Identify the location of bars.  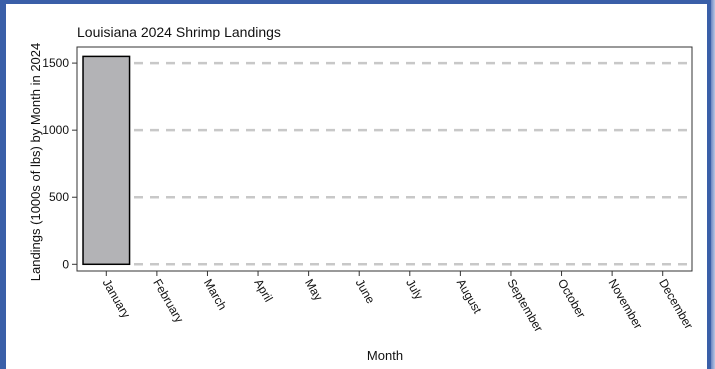
(106, 160).